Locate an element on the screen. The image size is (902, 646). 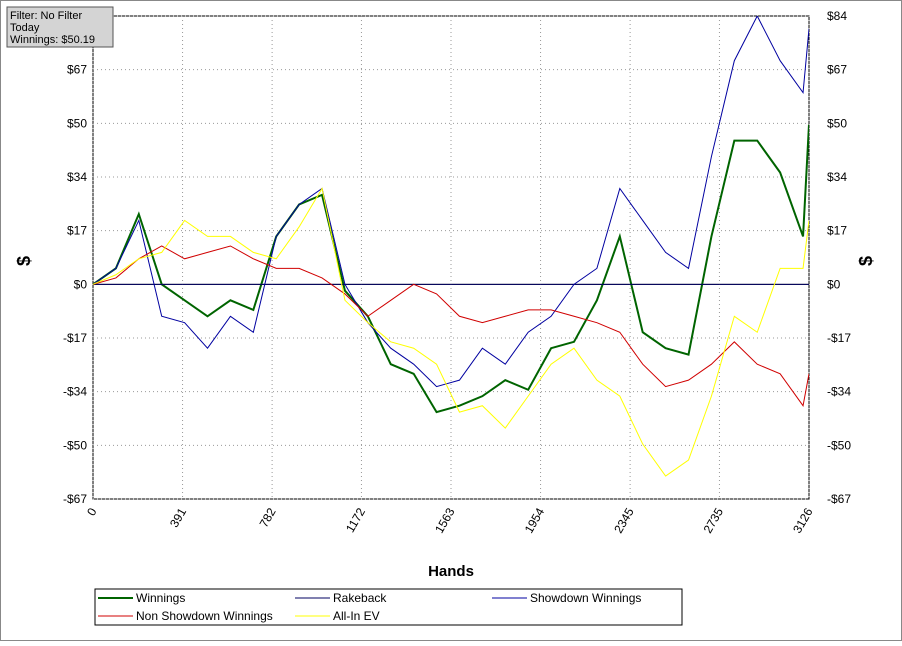
y-axis-label: $ is located at coordinates (24, 261).